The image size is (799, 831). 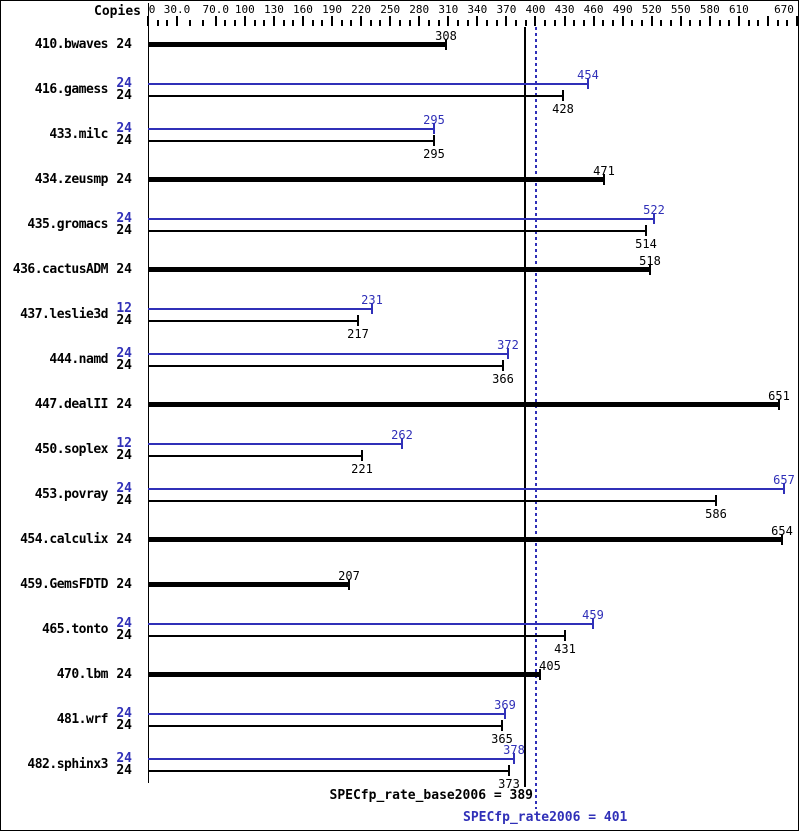 What do you see at coordinates (303, 9) in the screenshot?
I see `axis-tick-label: 160` at bounding box center [303, 9].